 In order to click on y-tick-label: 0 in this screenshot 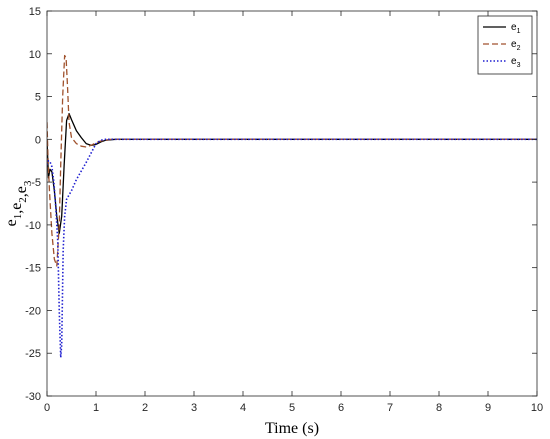, I will do `click(38, 140)`.